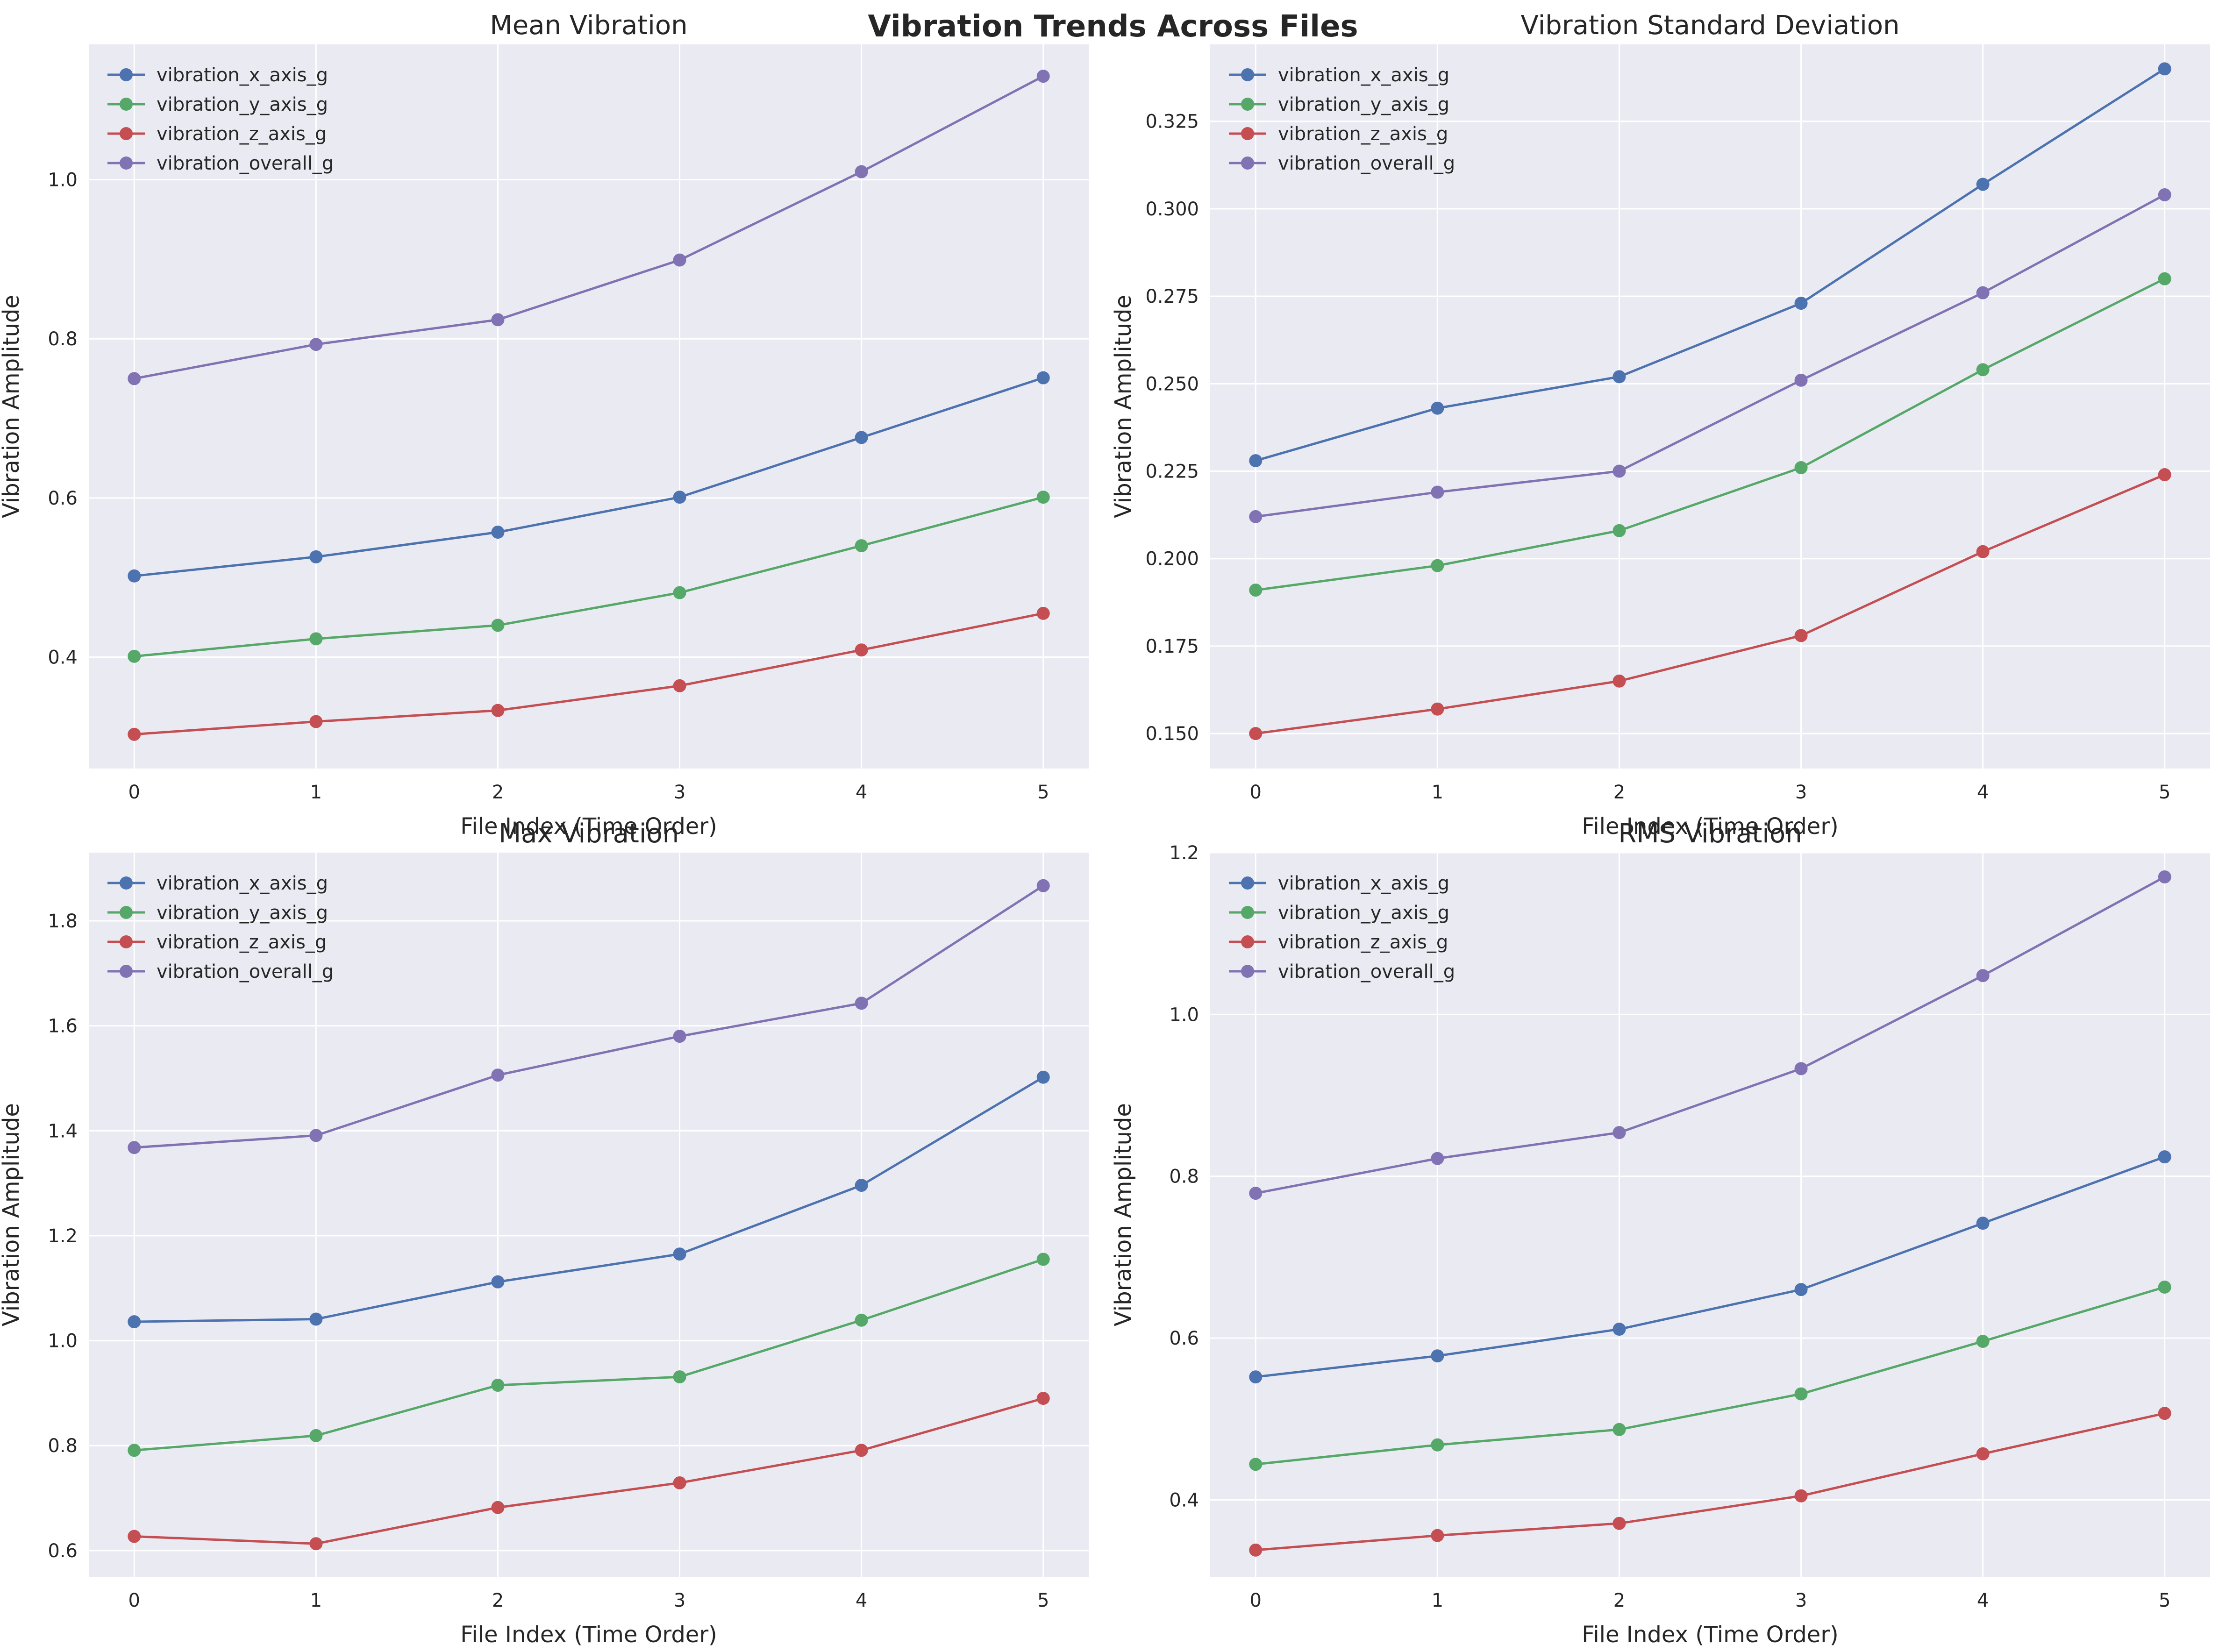 Image resolution: width=2226 pixels, height=1652 pixels. What do you see at coordinates (126, 164) in the screenshot?
I see `legend-marker-vibration_overall_g` at bounding box center [126, 164].